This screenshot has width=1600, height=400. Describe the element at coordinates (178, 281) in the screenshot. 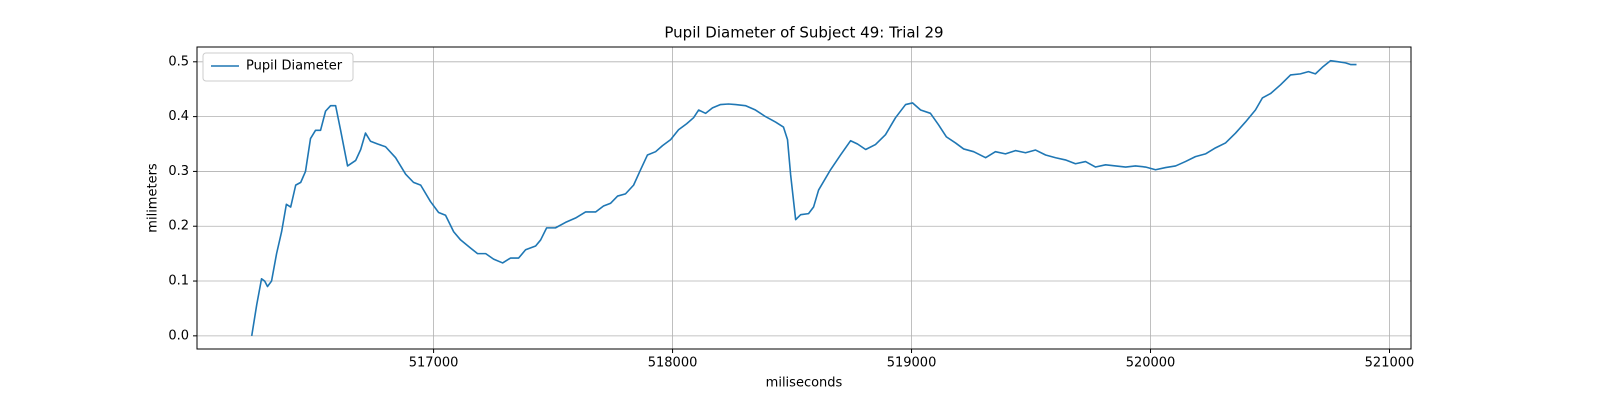

I see `y-tick-label: 0.1` at that location.